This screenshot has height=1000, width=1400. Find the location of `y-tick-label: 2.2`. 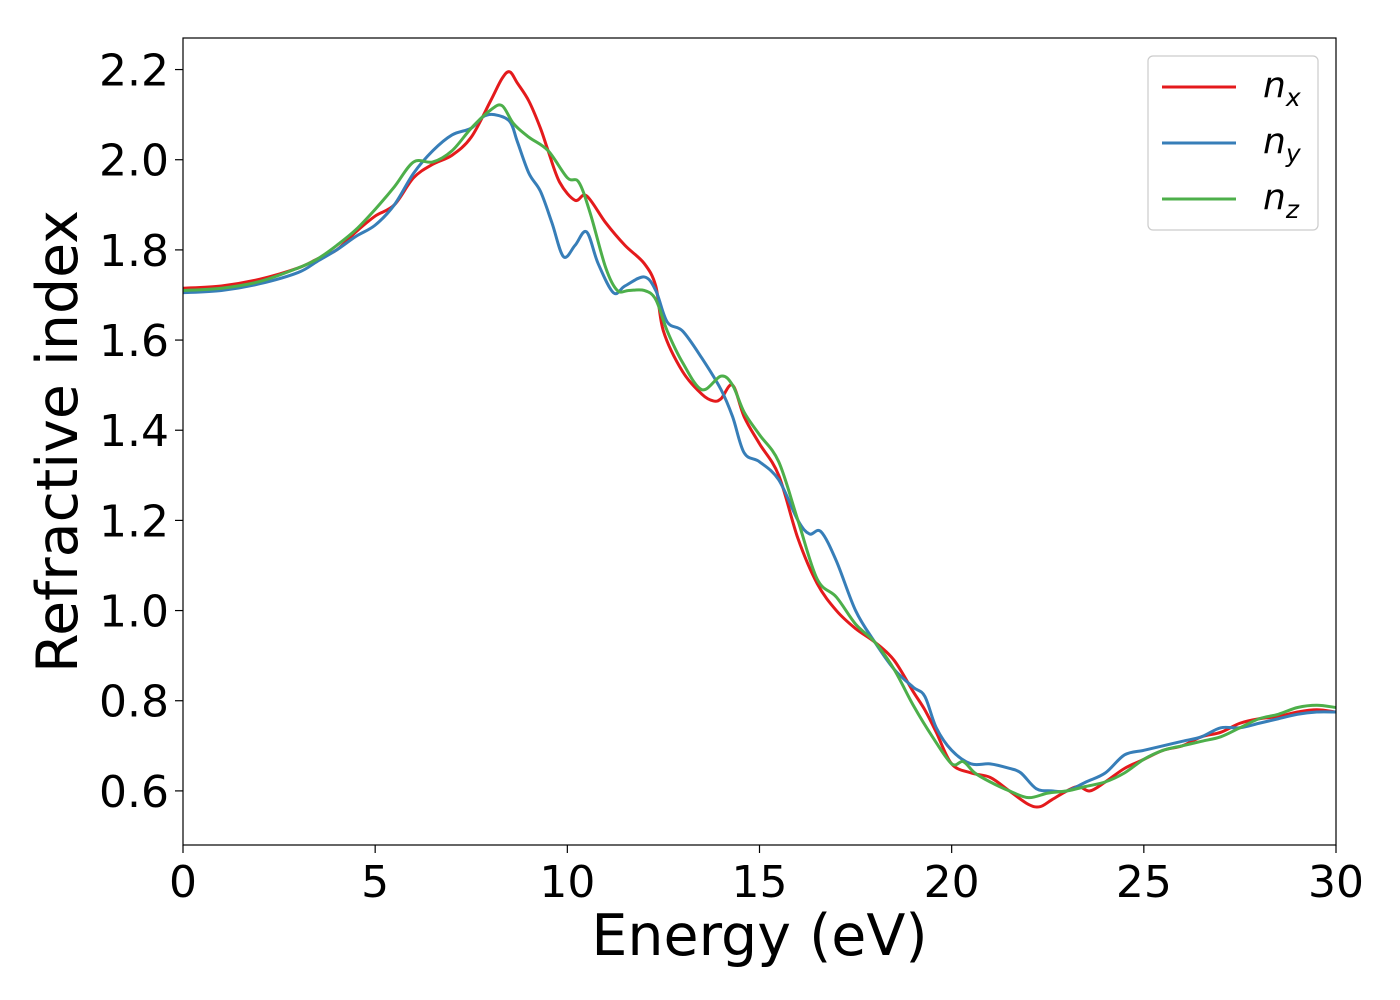

y-tick-label: 2.2 is located at coordinates (134, 71).